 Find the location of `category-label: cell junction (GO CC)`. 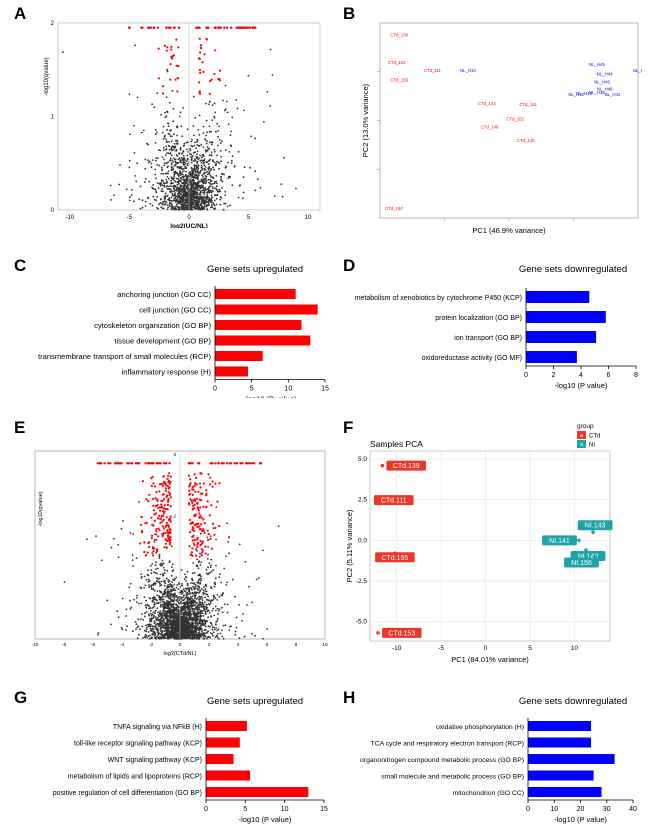

category-label: cell junction (GO CC) is located at coordinates (175, 310).